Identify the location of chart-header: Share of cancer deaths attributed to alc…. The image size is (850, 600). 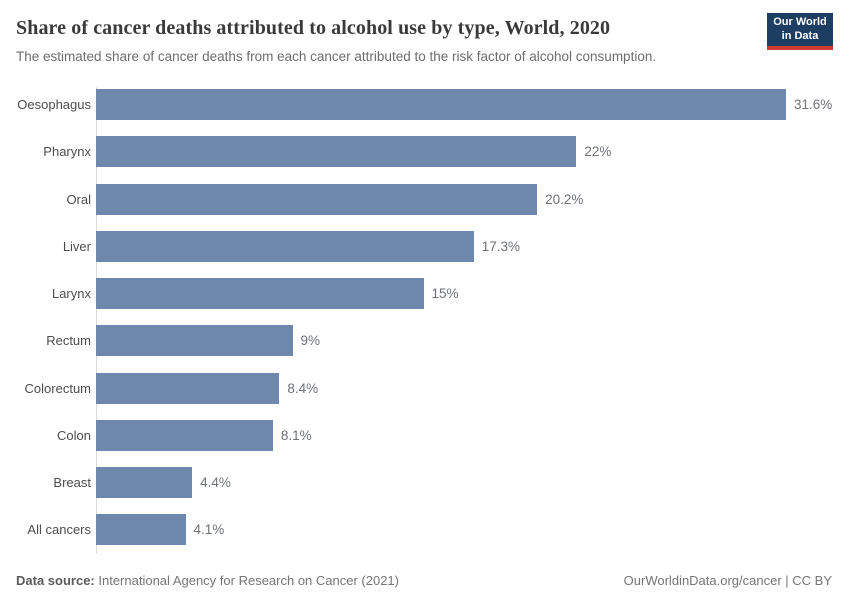
(425, 40).